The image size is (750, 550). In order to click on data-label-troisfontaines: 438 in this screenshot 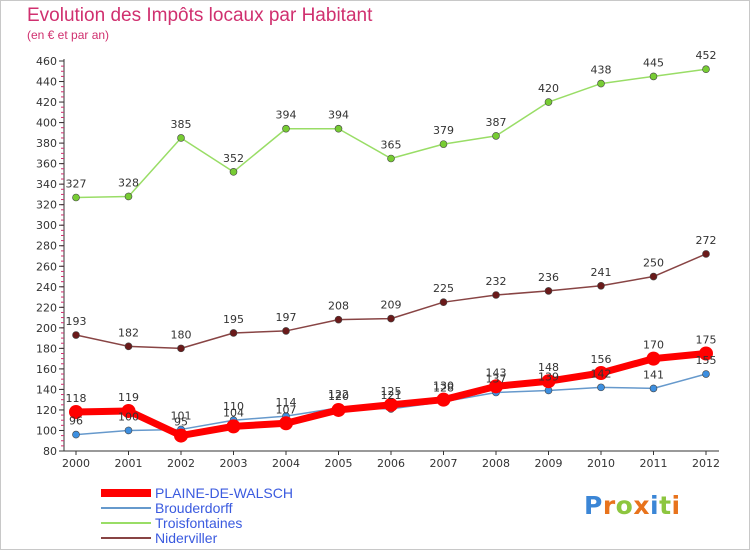, I will do `click(601, 70)`.